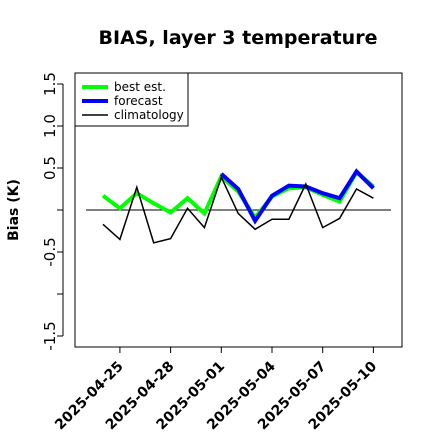 Image resolution: width=440 pixels, height=440 pixels. I want to click on y-tick-label: -1.5, so click(50, 335).